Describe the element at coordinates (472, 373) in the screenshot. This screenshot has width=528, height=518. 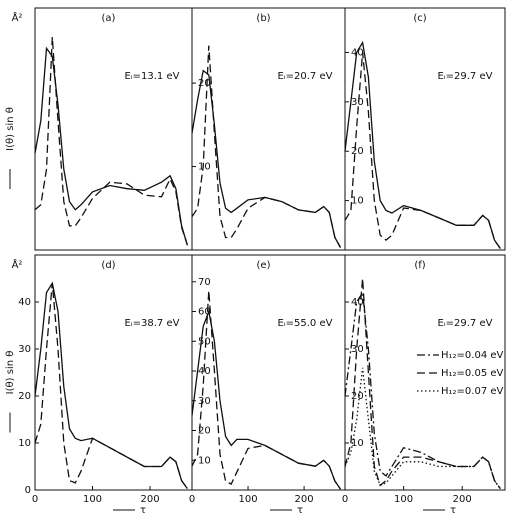
I see `legend-label: H₁₂=0.05 eV` at that location.